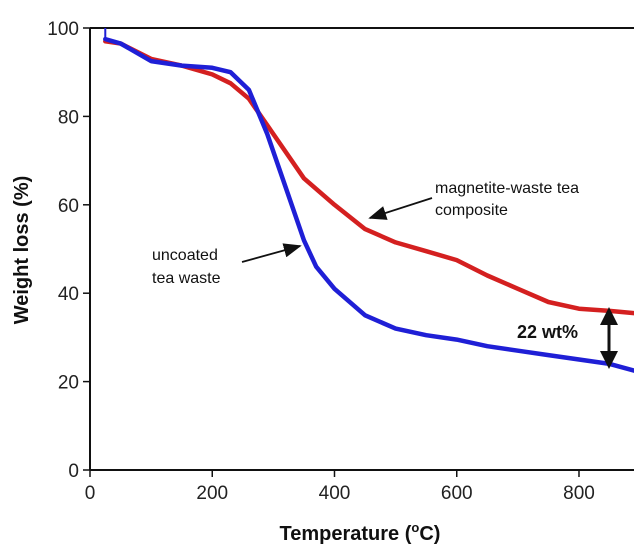 The width and height of the screenshot is (634, 547). I want to click on y-tick-label: 40, so click(68, 294).